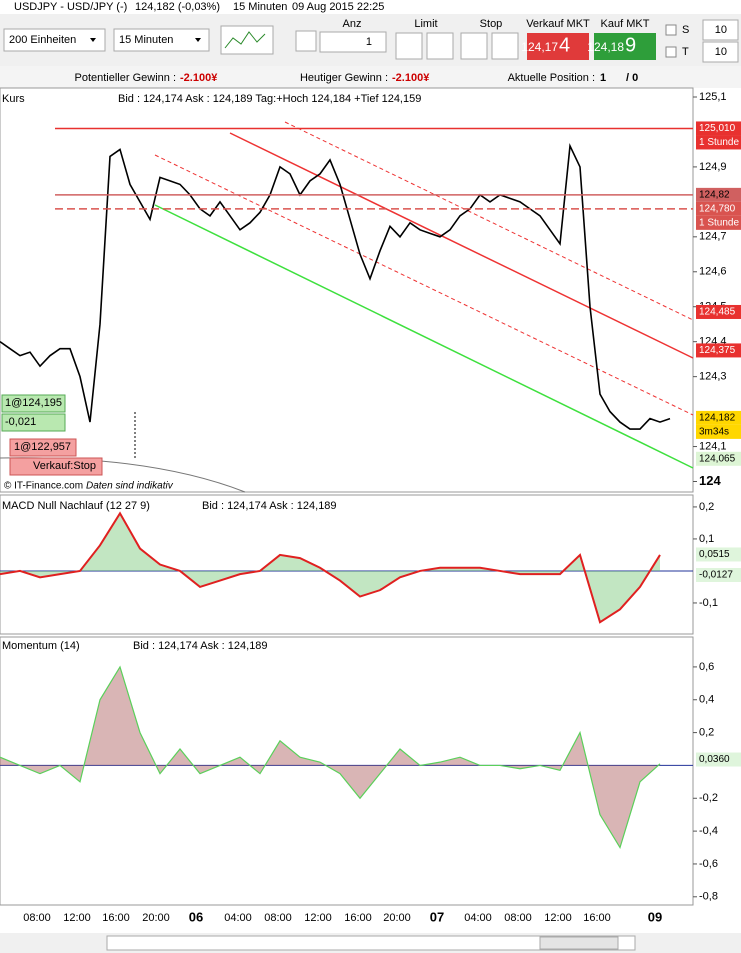  Describe the element at coordinates (713, 237) in the screenshot. I see `y-tick-label: 124,7` at that location.